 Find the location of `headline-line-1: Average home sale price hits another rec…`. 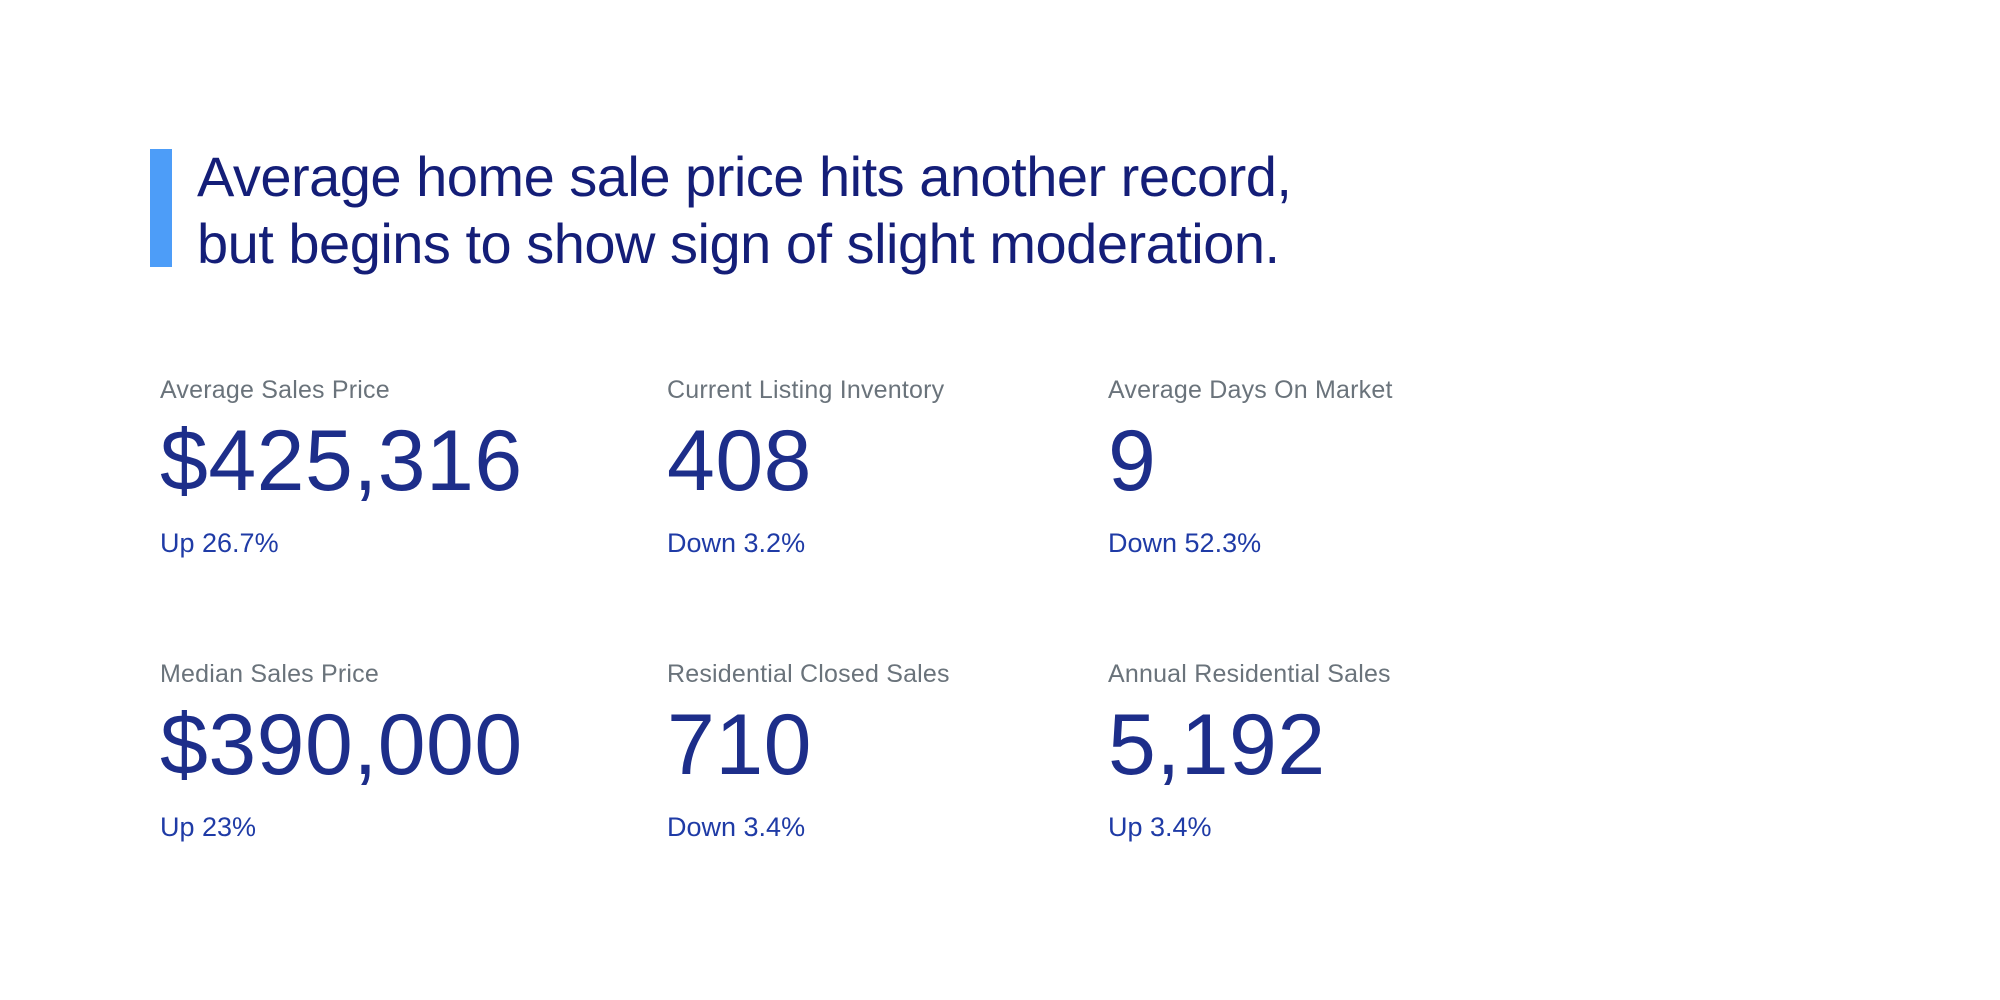

headline-line-1: Average home sale price hits another rec… is located at coordinates (744, 176).